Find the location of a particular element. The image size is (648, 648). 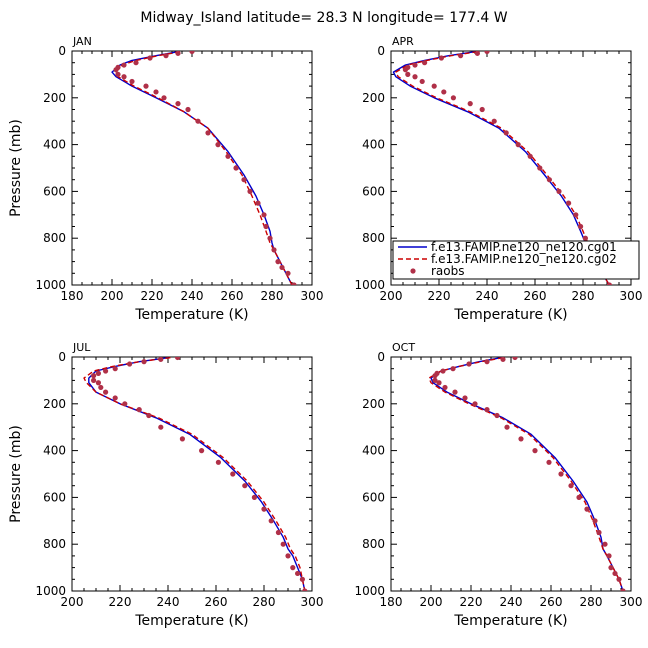

legend-entry: f.e13.FAMIP.ne120_ne120.cg02 is located at coordinates (524, 259).